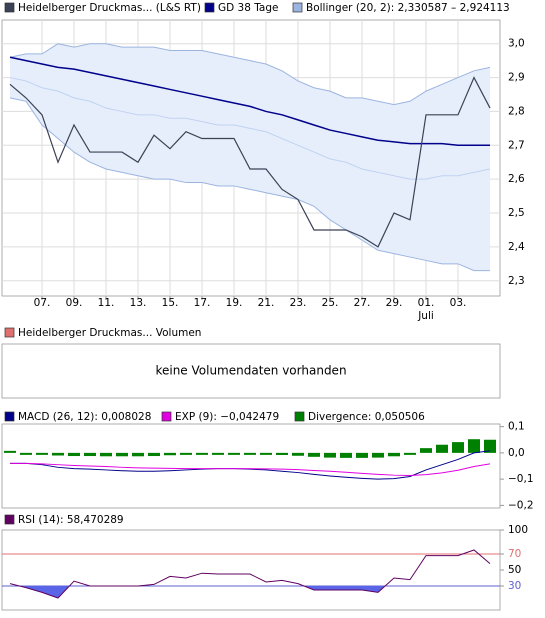 This screenshot has height=618, width=545. Describe the element at coordinates (516, 427) in the screenshot. I see `y-tick-label: 0,1` at that location.